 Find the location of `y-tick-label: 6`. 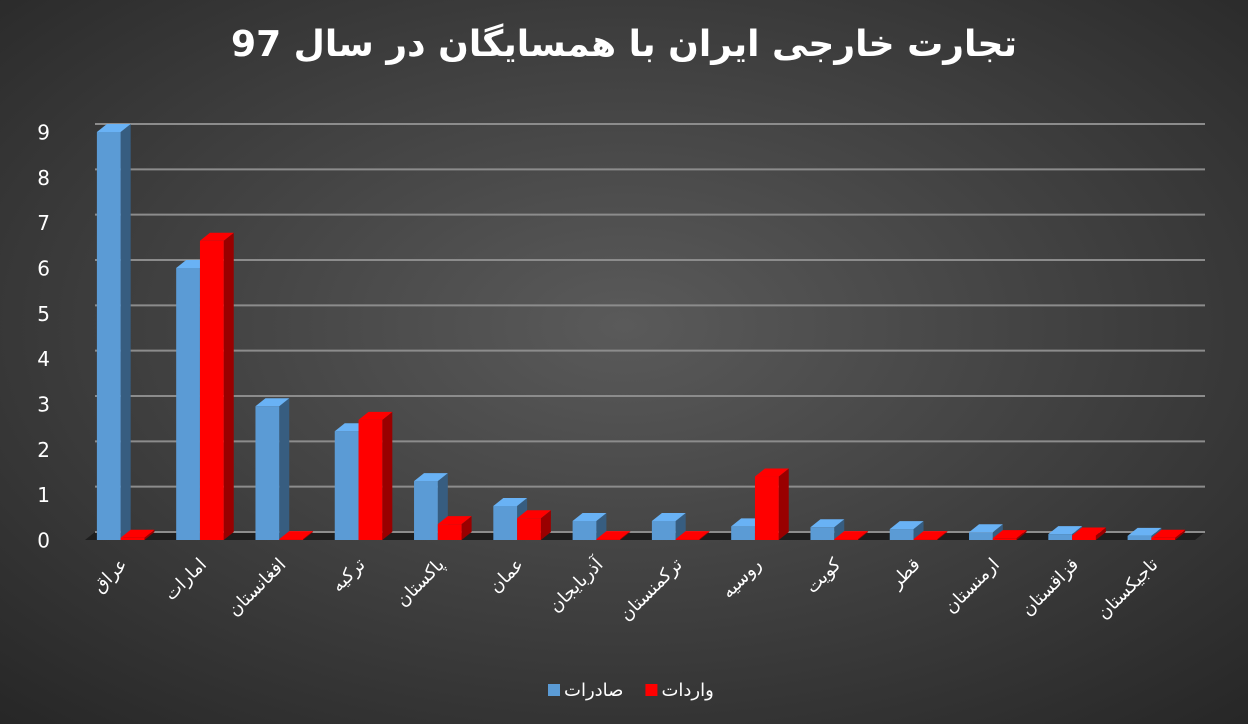

y-tick-label: 6 is located at coordinates (43, 269).